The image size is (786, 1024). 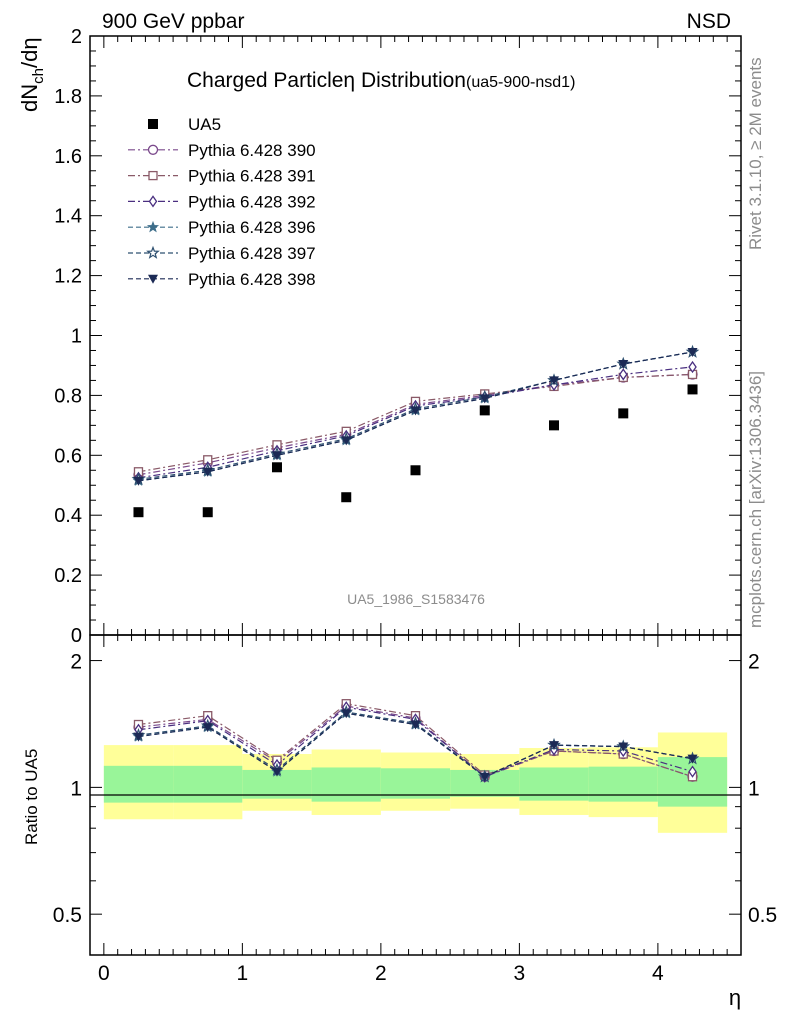 I want to click on ylabel-sub: ch, so click(x=38, y=76).